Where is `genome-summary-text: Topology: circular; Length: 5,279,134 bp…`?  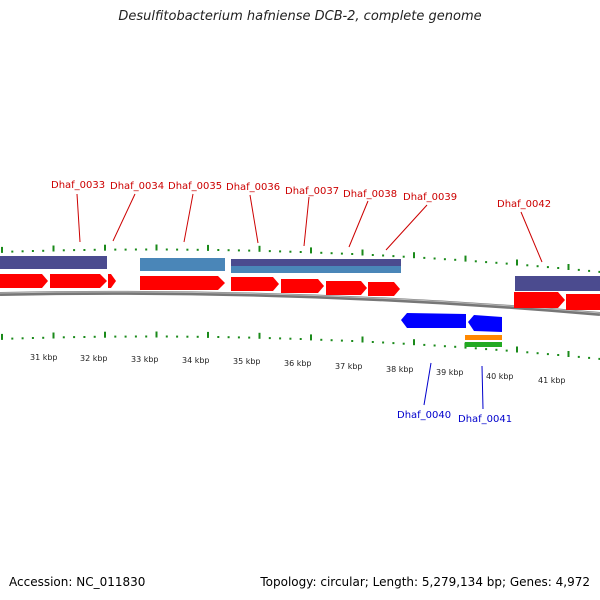
genome-summary-text: Topology: circular; Length: 5,279,134 bp… is located at coordinates (425, 582).